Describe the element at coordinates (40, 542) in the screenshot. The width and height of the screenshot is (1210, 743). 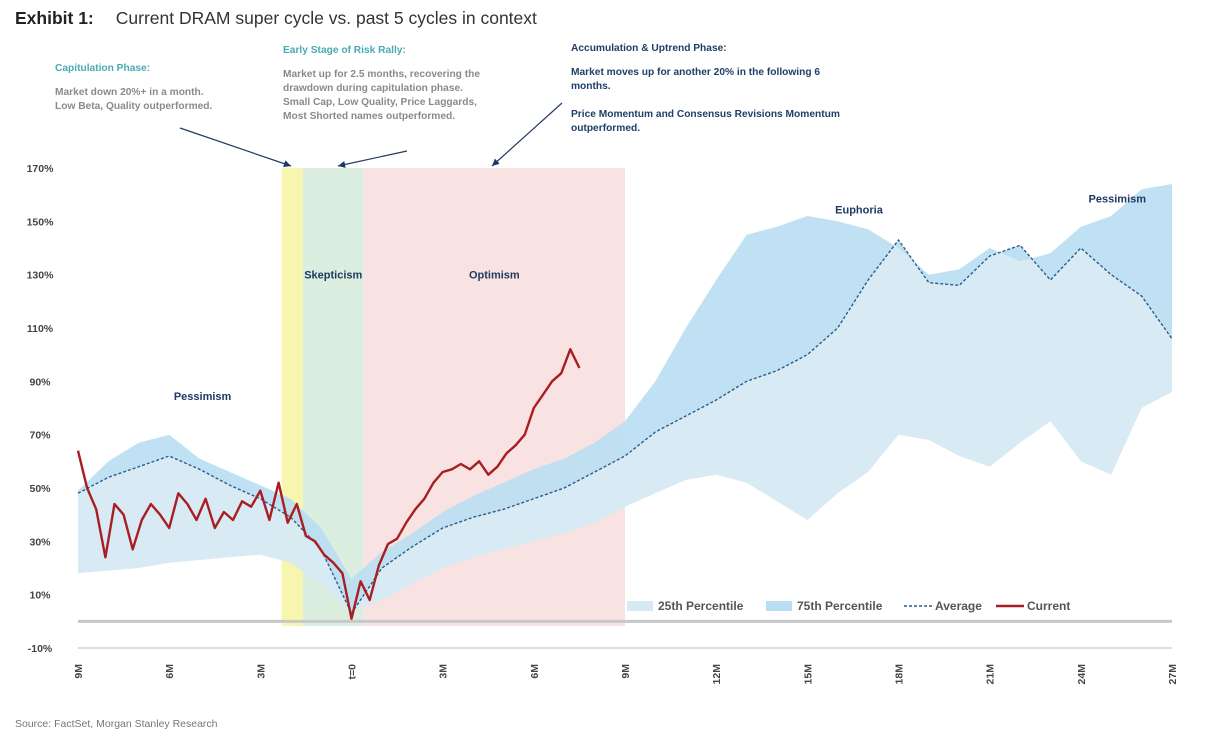
I see `y-tick-label: 30%` at that location.